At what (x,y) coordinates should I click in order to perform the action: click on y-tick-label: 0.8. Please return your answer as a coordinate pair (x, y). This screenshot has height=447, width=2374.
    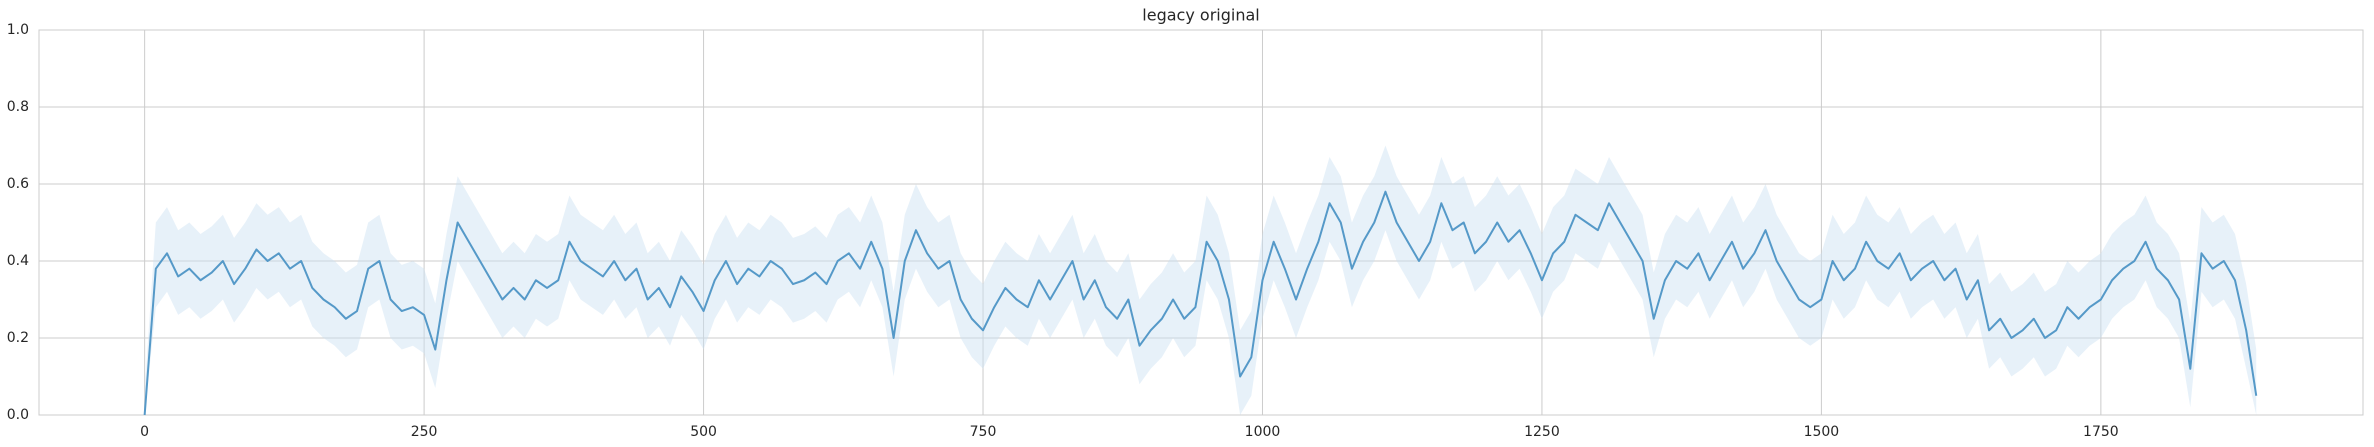
    Looking at the image, I should click on (18, 107).